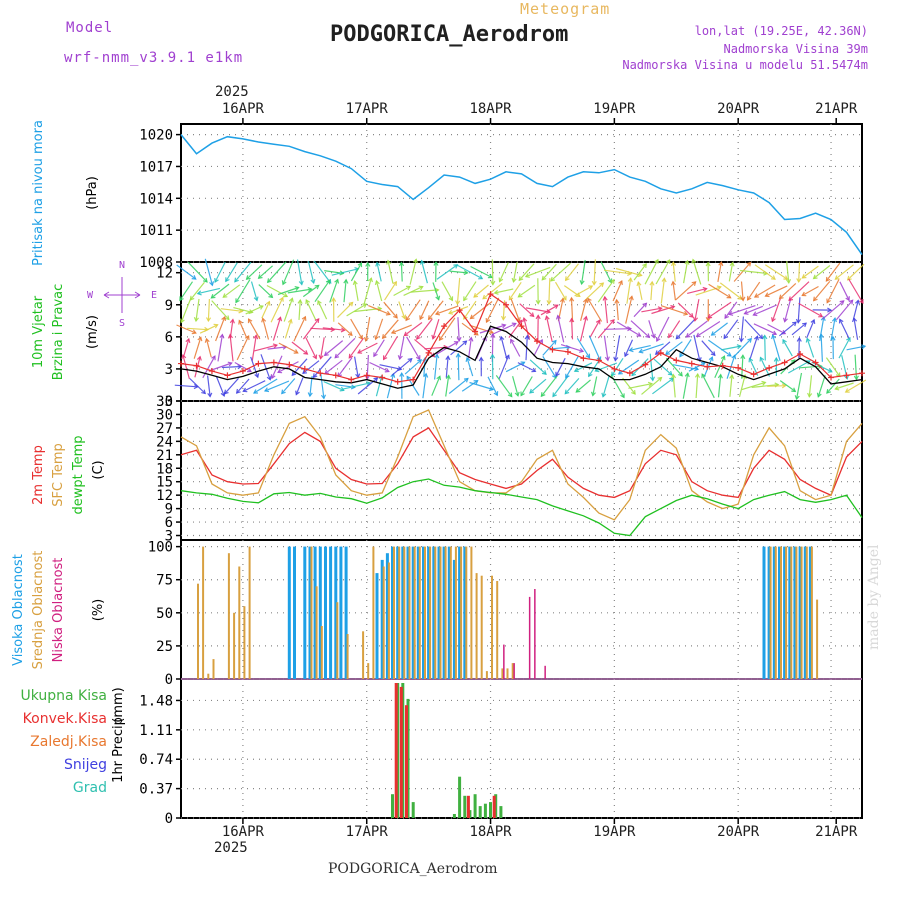 This screenshot has height=900, width=900. What do you see at coordinates (614, 832) in the screenshot?
I see `bottom-x-tick-label: 19APR` at bounding box center [614, 832].